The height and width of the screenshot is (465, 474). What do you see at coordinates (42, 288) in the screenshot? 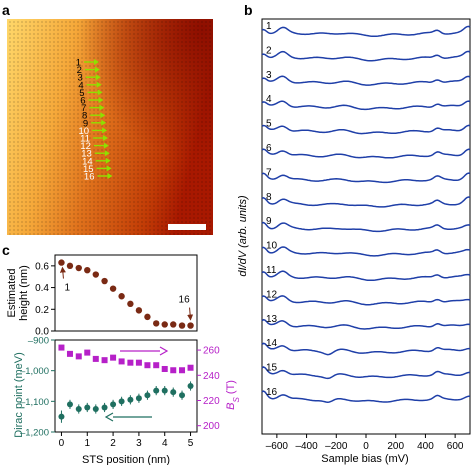
I see `y-tick-label: 0.4` at bounding box center [42, 288].